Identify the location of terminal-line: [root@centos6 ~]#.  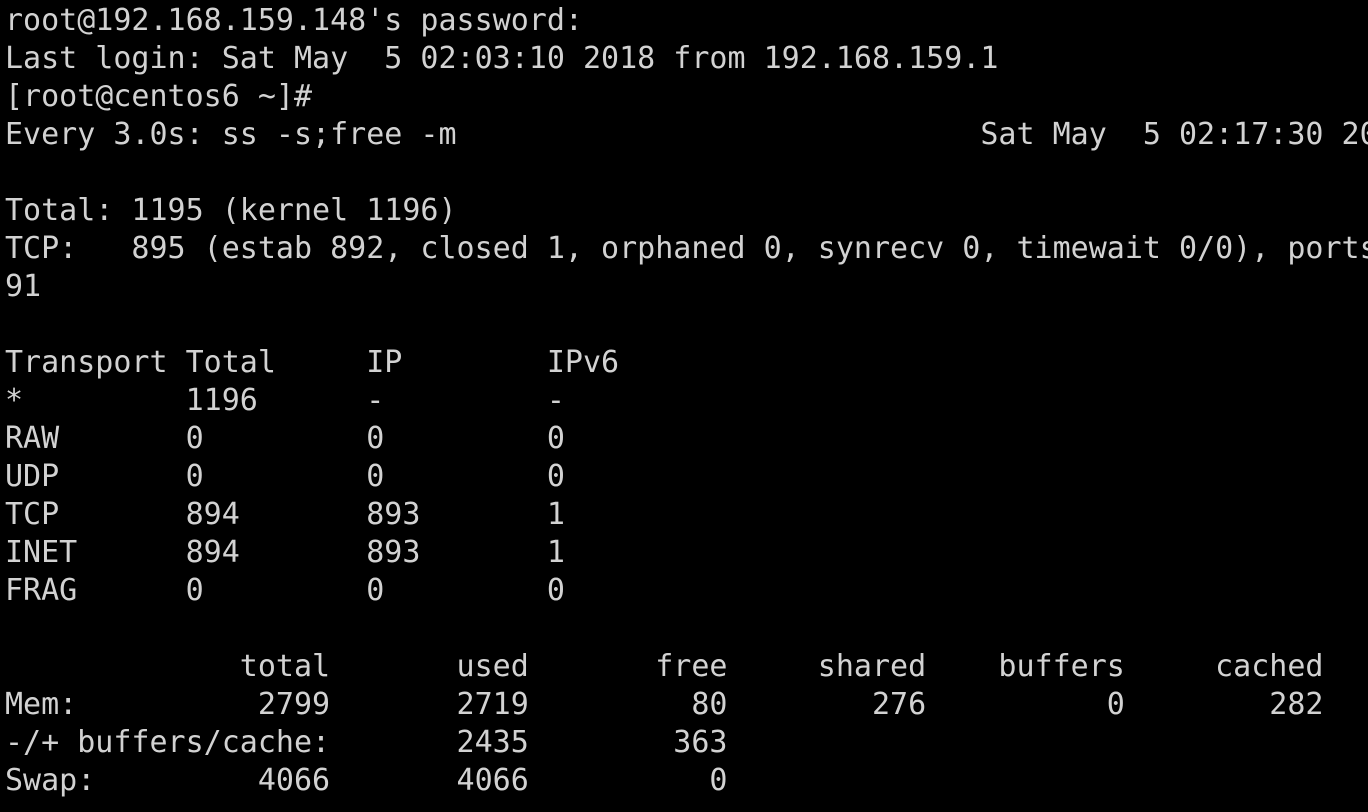
(159, 96).